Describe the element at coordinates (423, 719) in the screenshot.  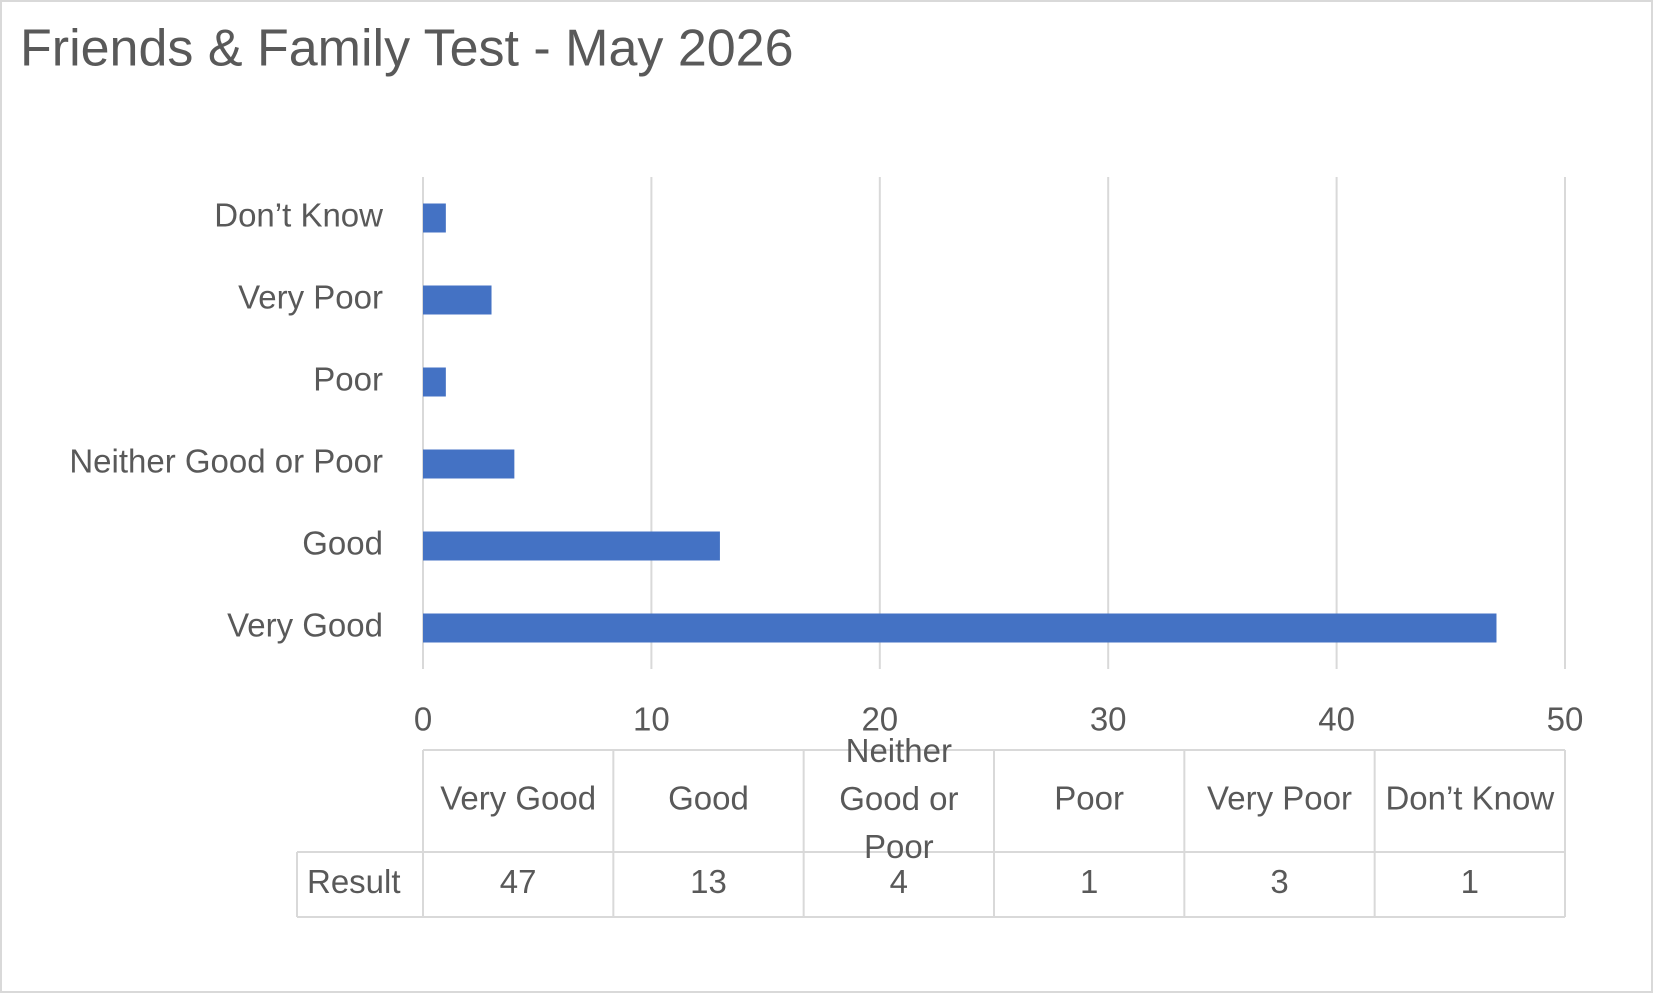
I see `x-tick-label: 0` at that location.